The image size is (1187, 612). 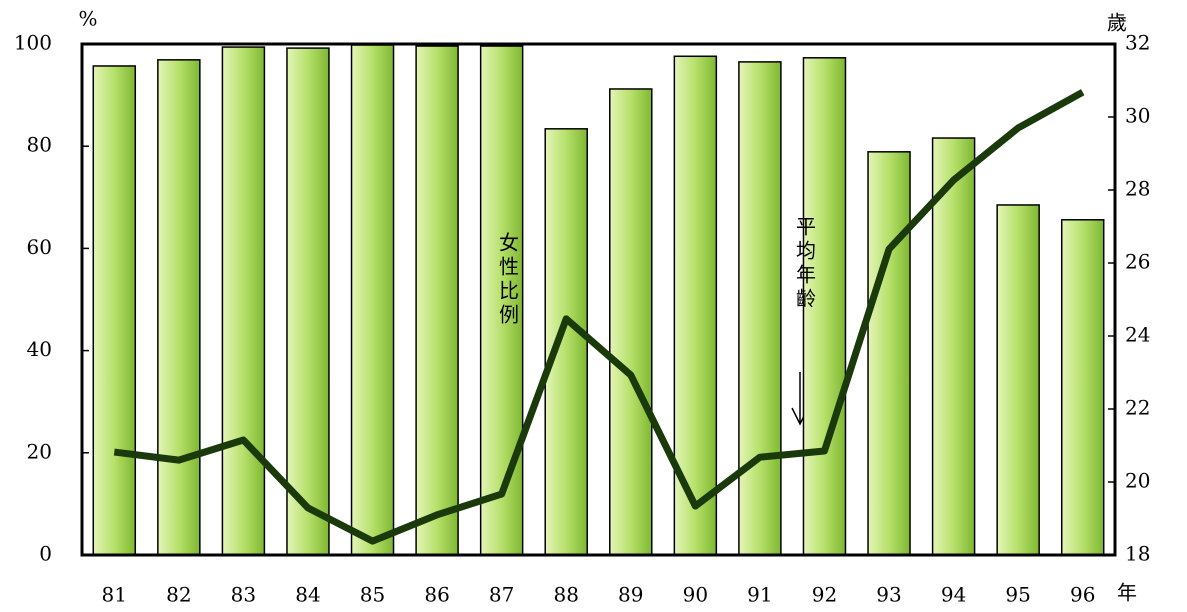 I want to click on y2-tick-label: 18, so click(x=1137, y=554).